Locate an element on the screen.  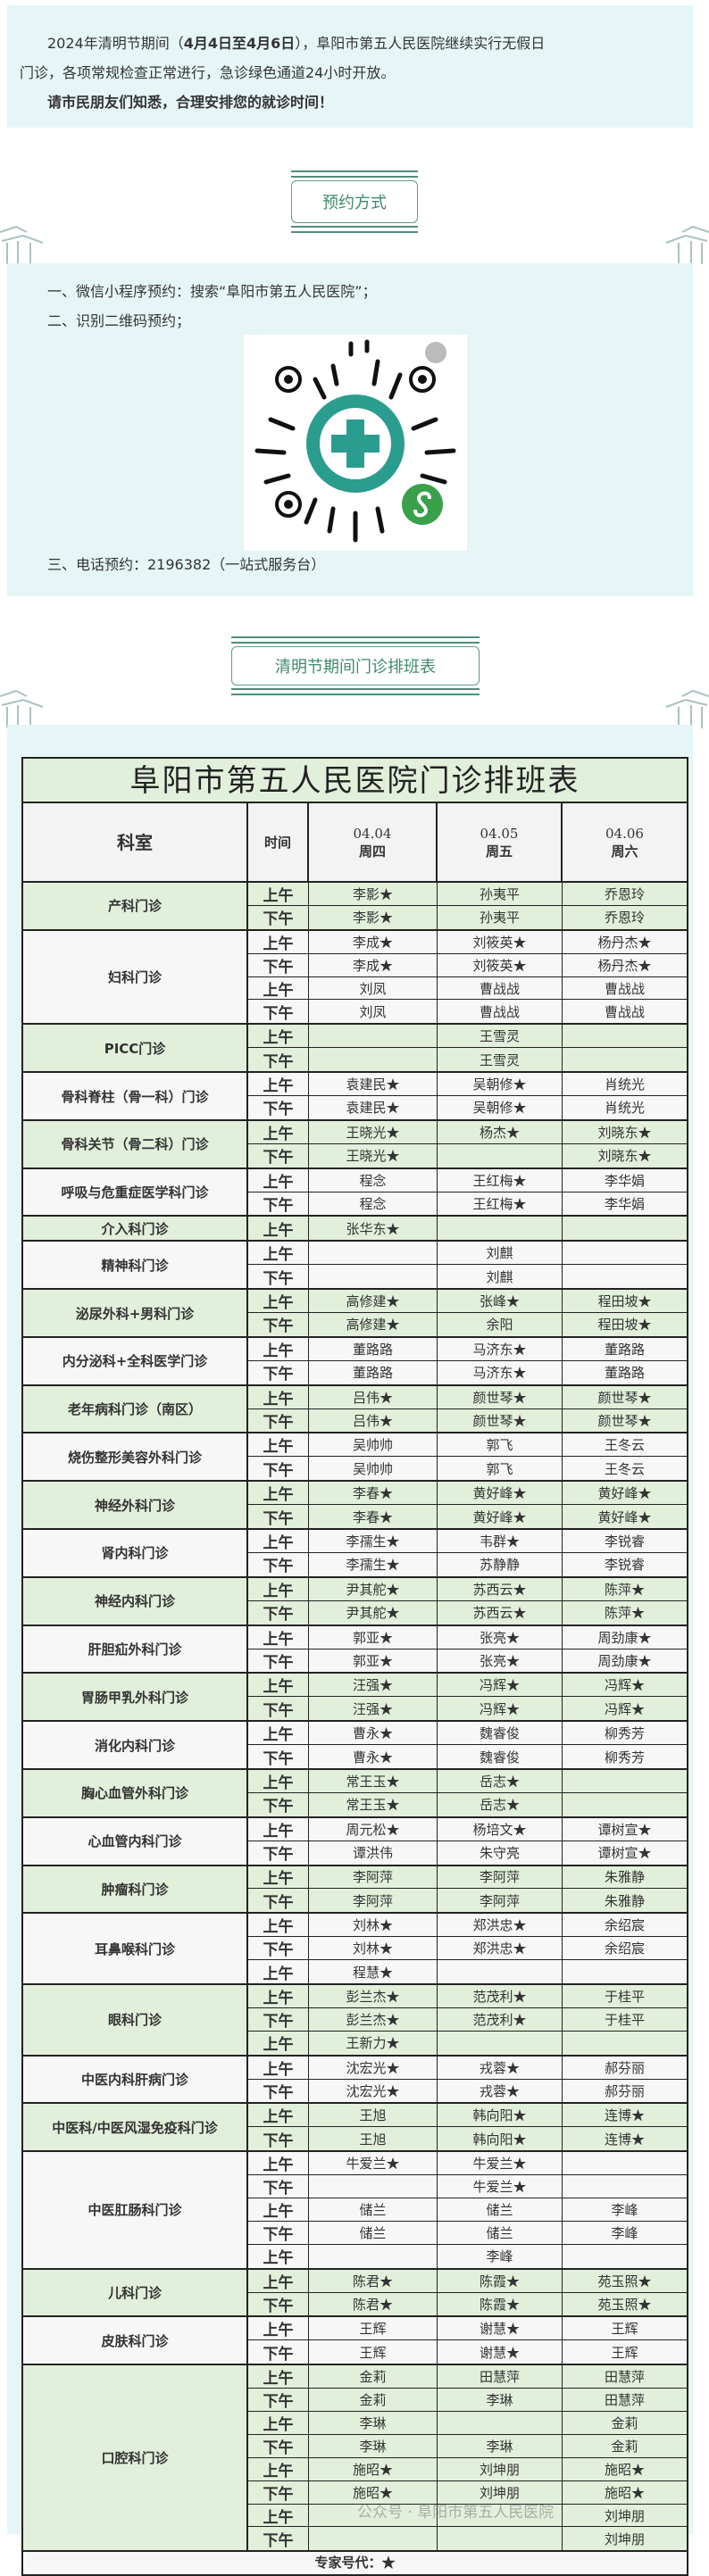
table-row: 上午 彭兰杰★ 范茂利★ 于桂平 is located at coordinates (467, 1996).